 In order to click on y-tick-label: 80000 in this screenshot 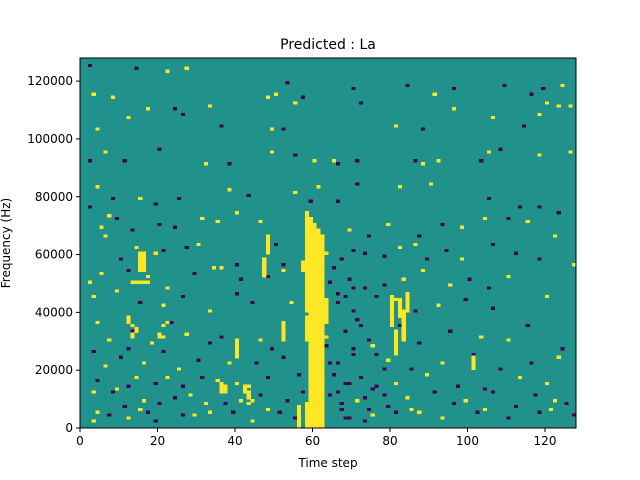, I will do `click(54, 197)`.